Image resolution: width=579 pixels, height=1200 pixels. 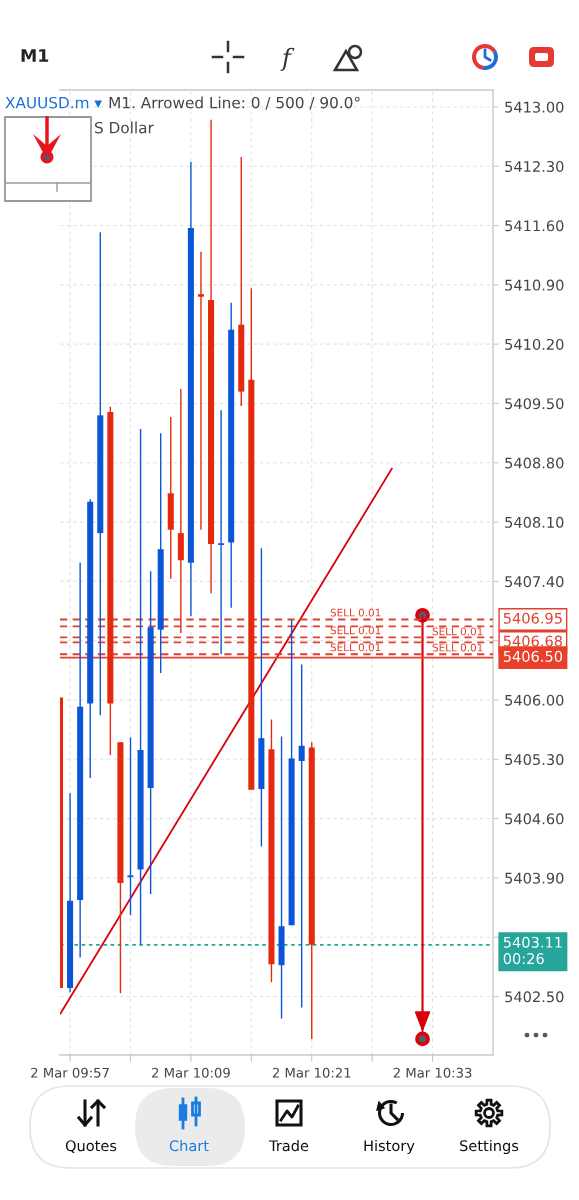 What do you see at coordinates (534, 107) in the screenshot?
I see `y-tick-label: 5413.00` at bounding box center [534, 107].